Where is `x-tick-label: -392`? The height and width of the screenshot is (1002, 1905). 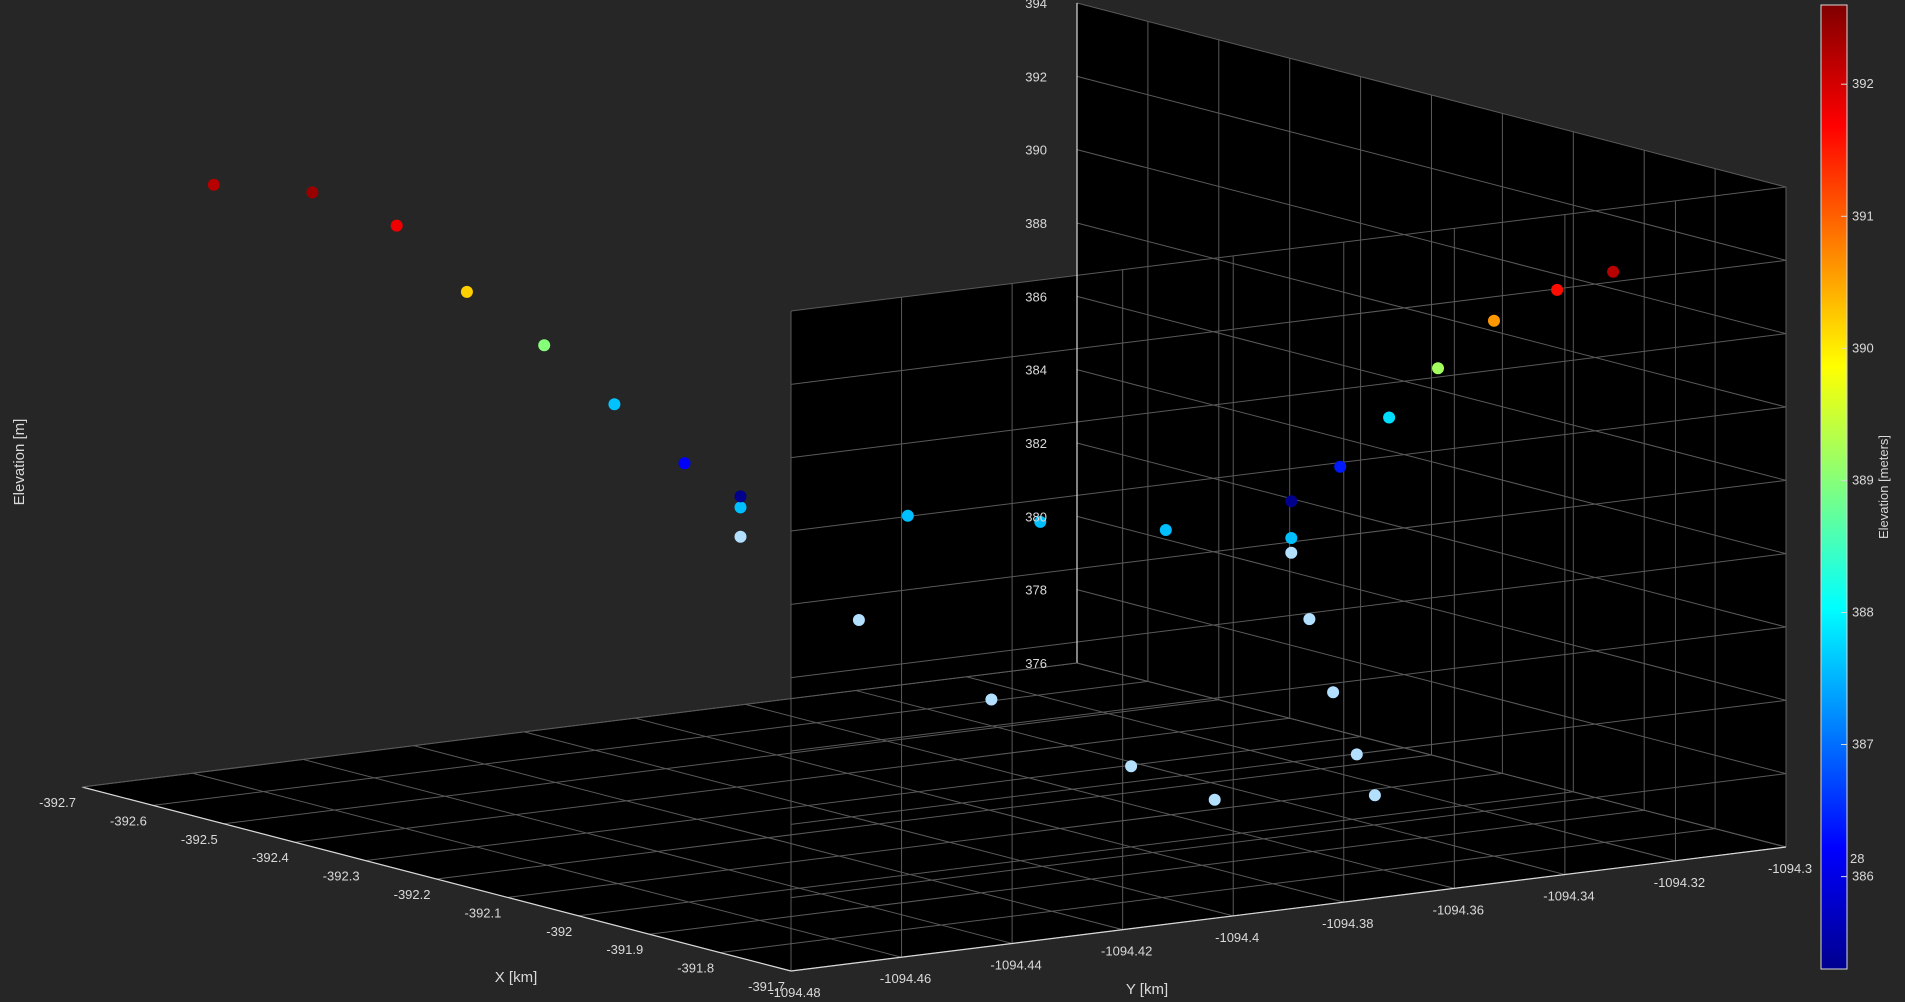 x-tick-label: -392 is located at coordinates (559, 931).